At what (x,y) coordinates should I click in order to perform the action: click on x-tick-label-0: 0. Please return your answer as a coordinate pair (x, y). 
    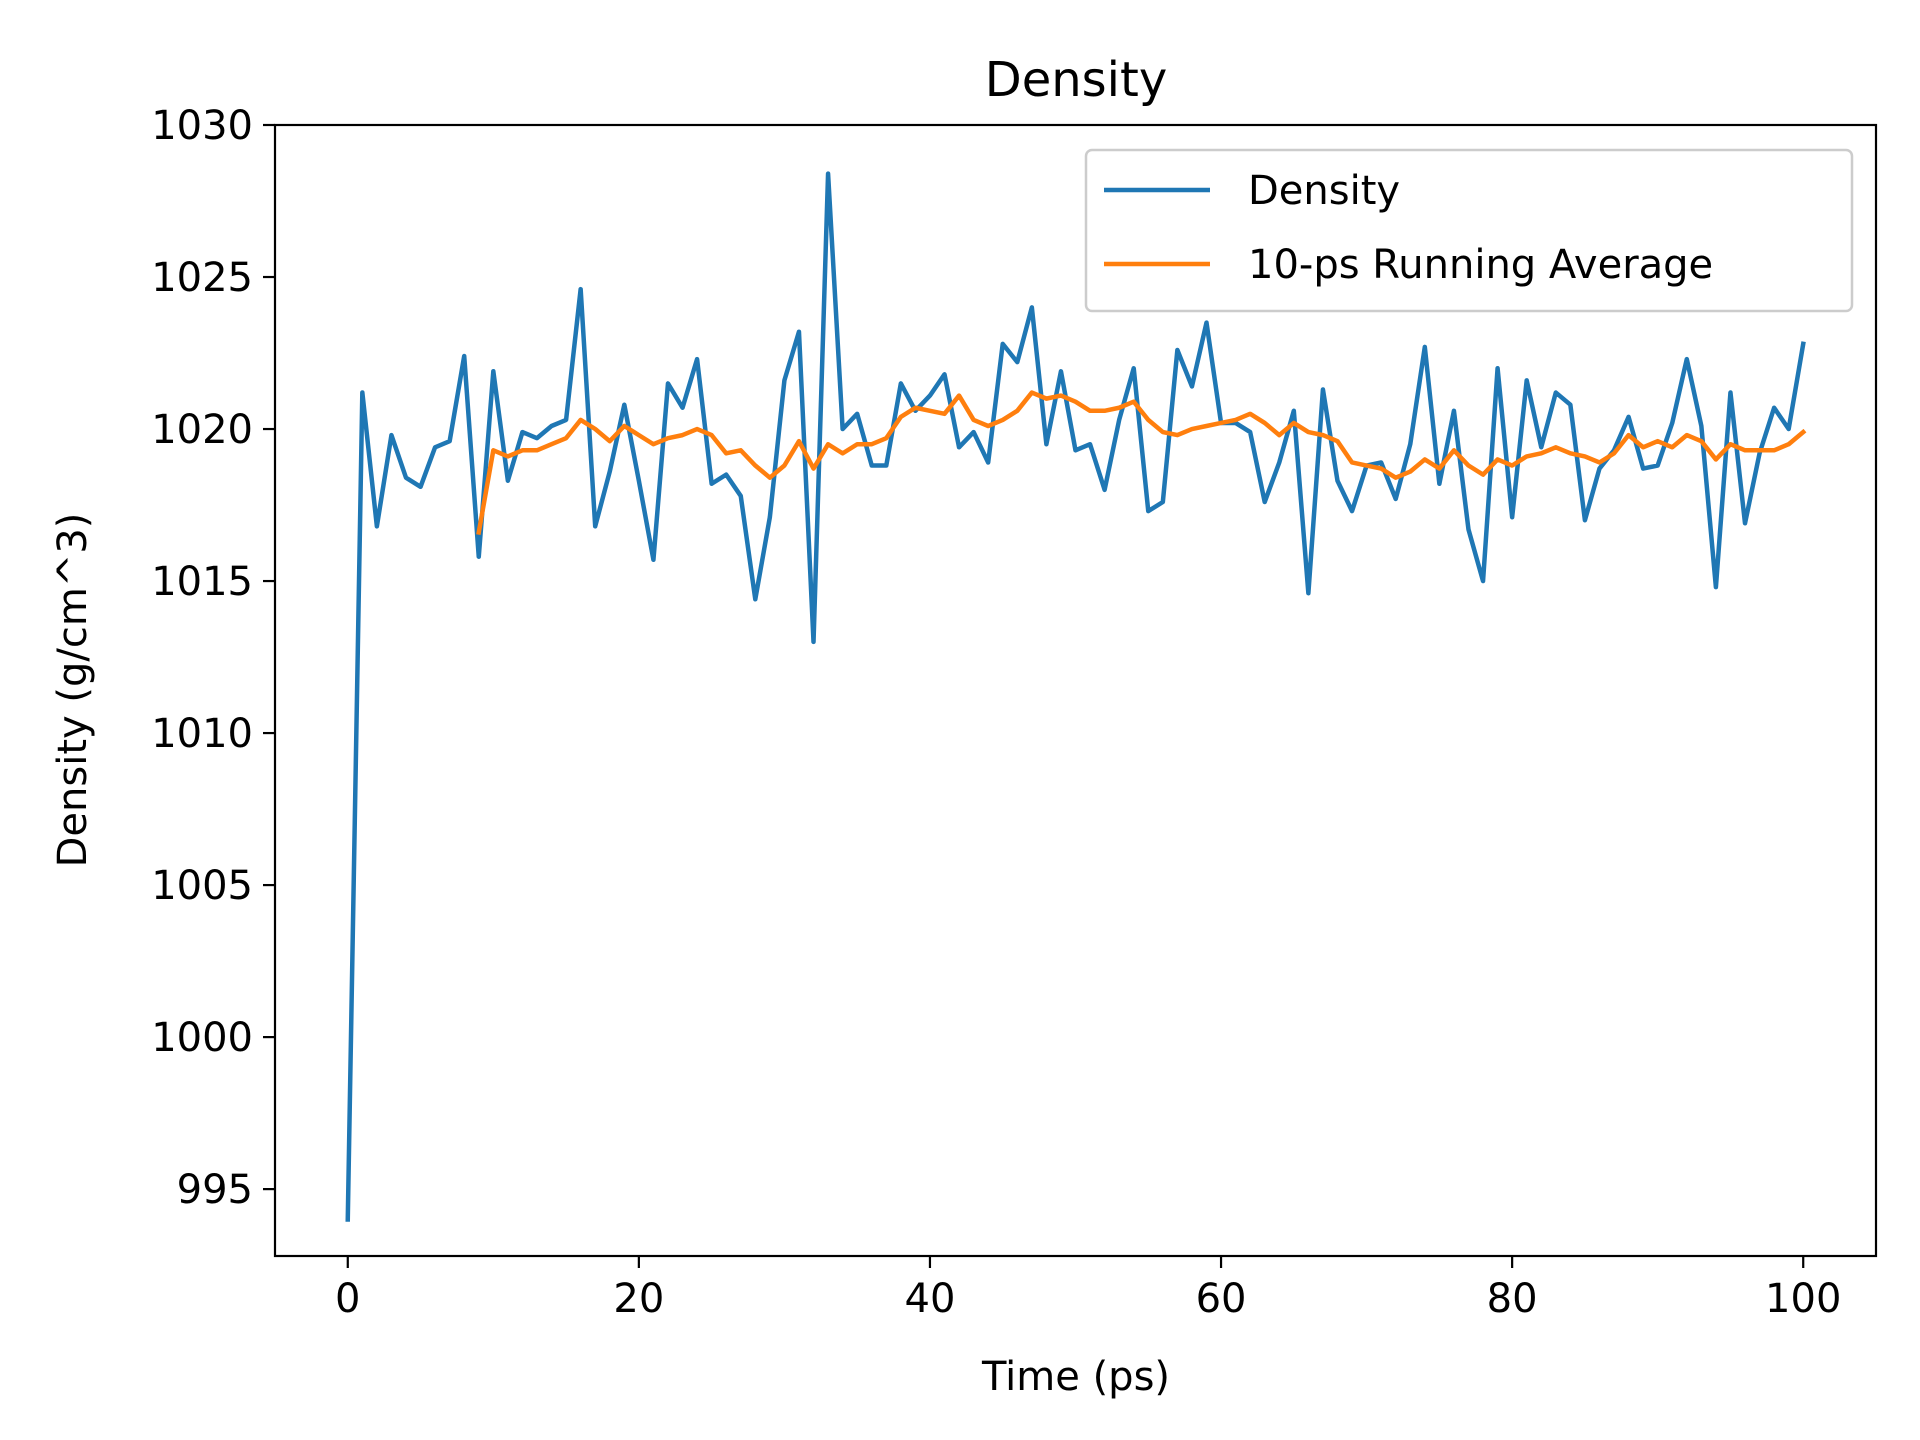
    Looking at the image, I should click on (347, 1299).